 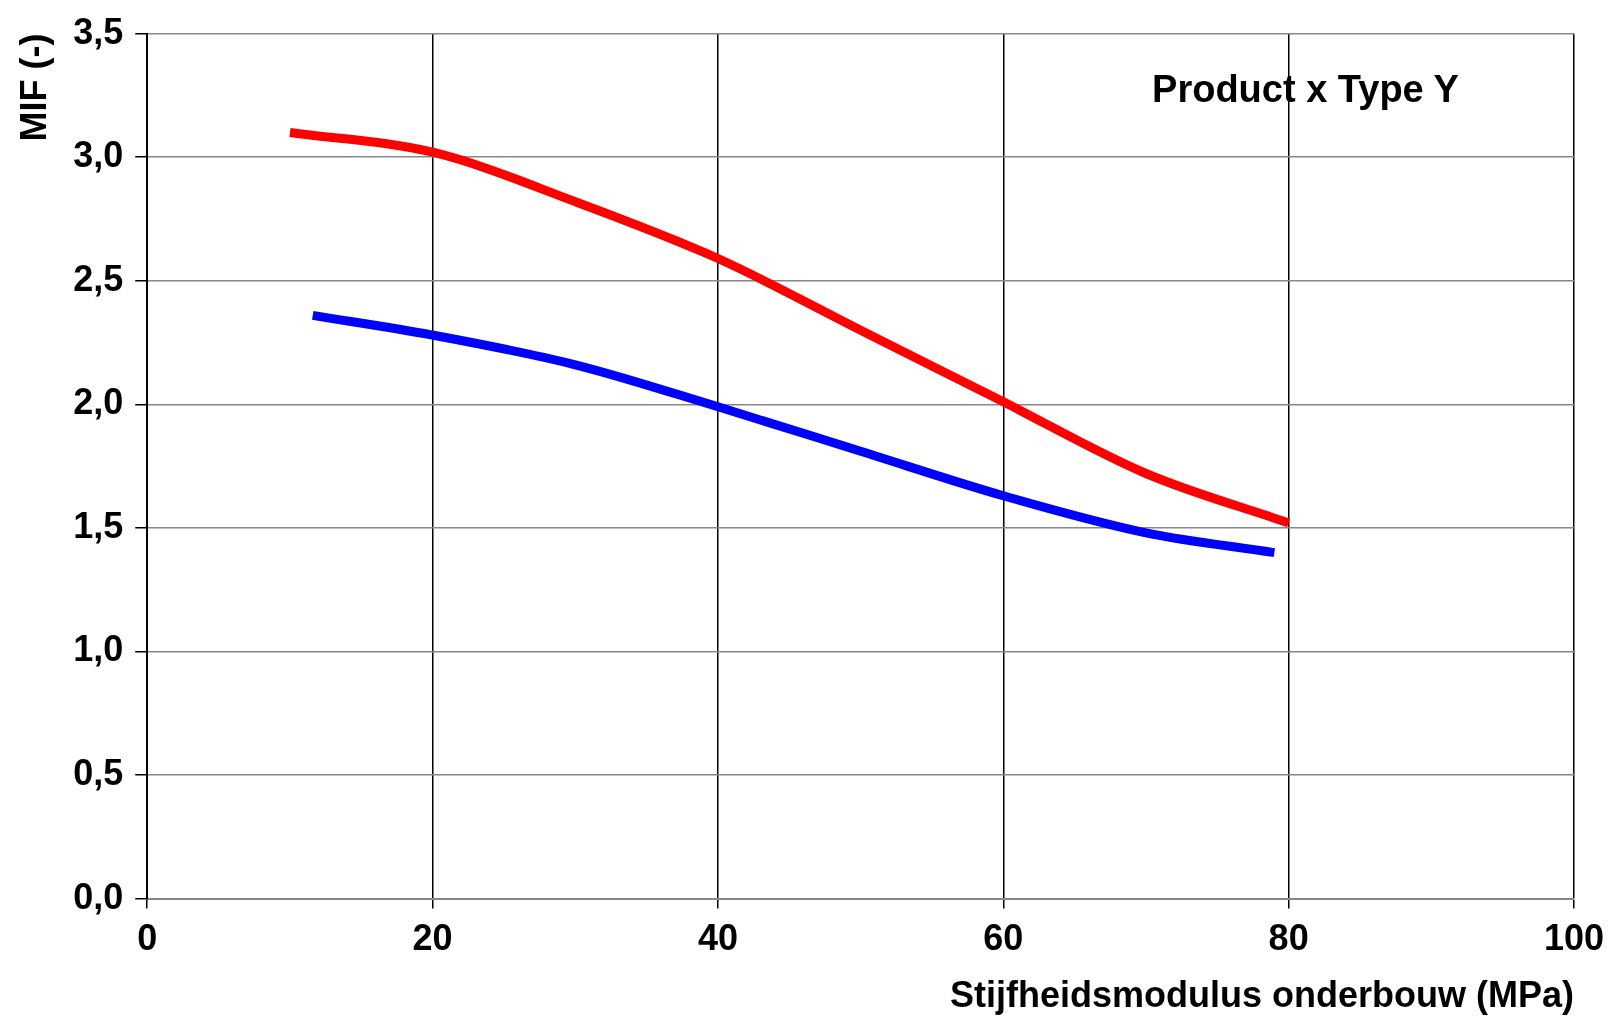 I want to click on y-tick-label: 1,0, so click(x=98, y=649).